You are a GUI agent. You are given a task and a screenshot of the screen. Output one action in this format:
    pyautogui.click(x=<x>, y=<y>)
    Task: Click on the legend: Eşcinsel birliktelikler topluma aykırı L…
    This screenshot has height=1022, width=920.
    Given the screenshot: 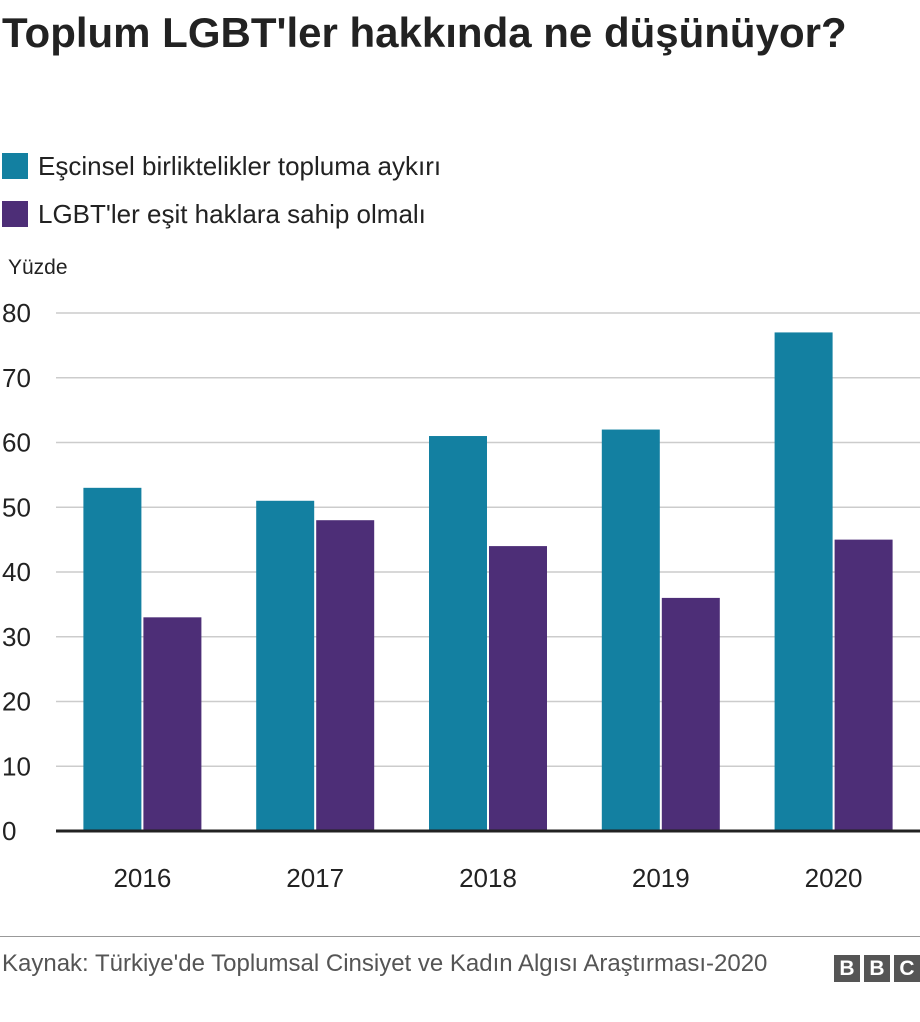 What is the action you would take?
    pyautogui.click(x=221, y=190)
    